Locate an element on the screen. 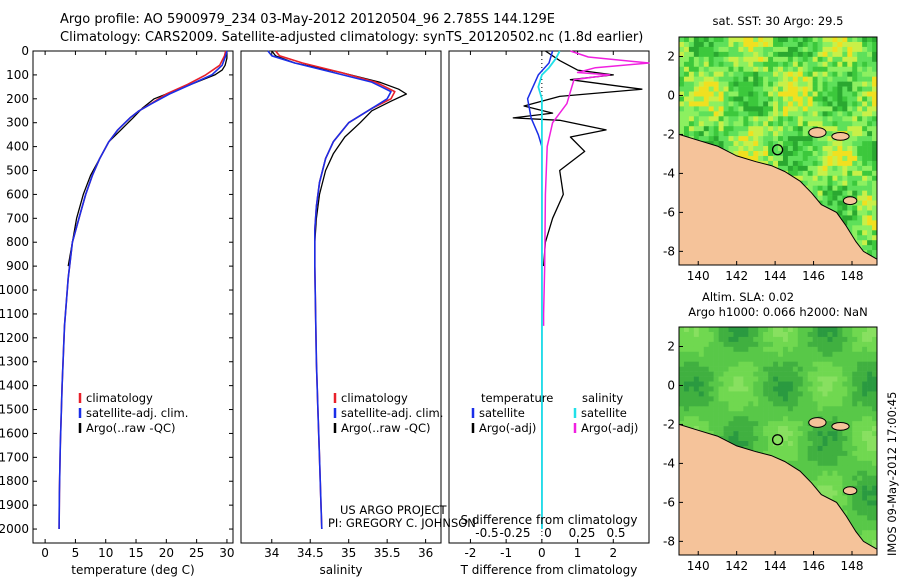  x-tick-label: 1 is located at coordinates (578, 553).